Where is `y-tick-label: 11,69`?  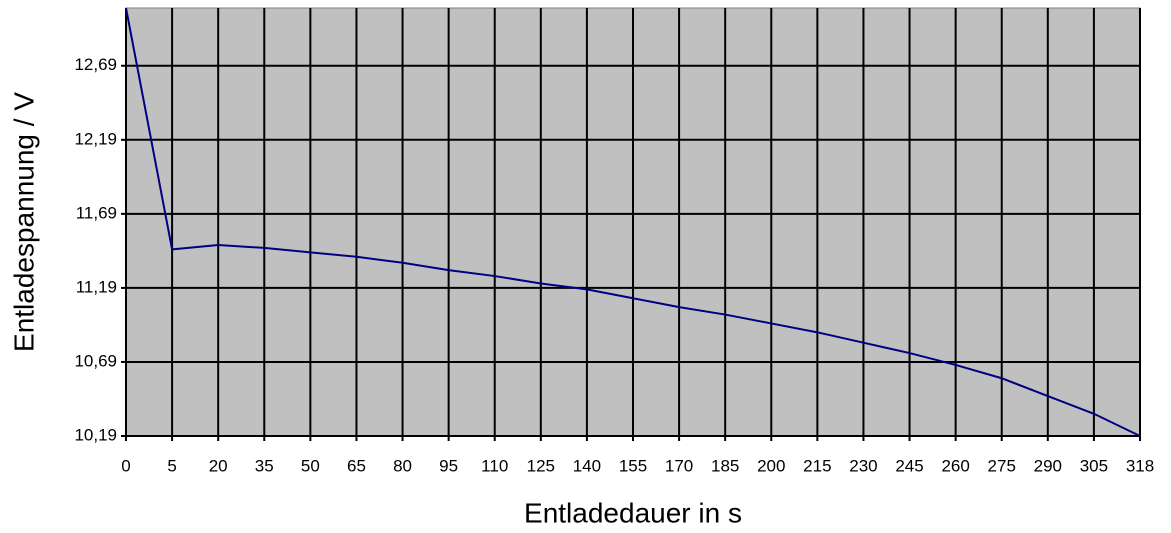
y-tick-label: 11,69 is located at coordinates (96, 212).